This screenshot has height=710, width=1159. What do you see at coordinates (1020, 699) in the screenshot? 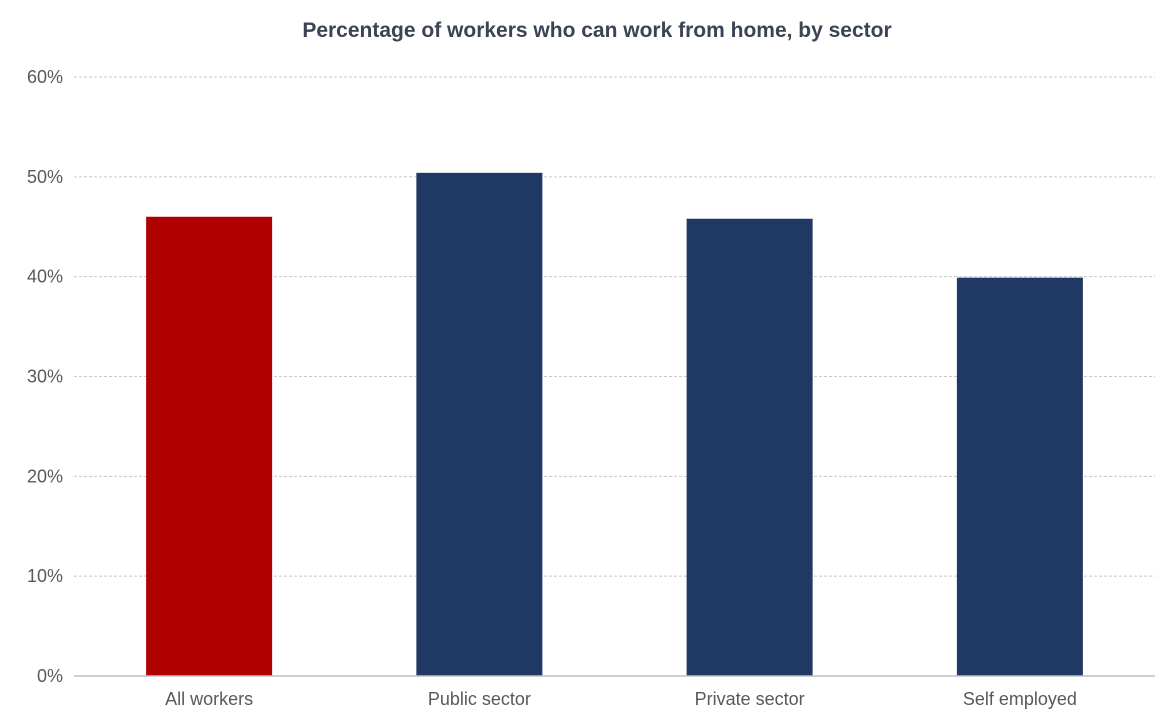
I see `x-category-label: Self employed` at bounding box center [1020, 699].